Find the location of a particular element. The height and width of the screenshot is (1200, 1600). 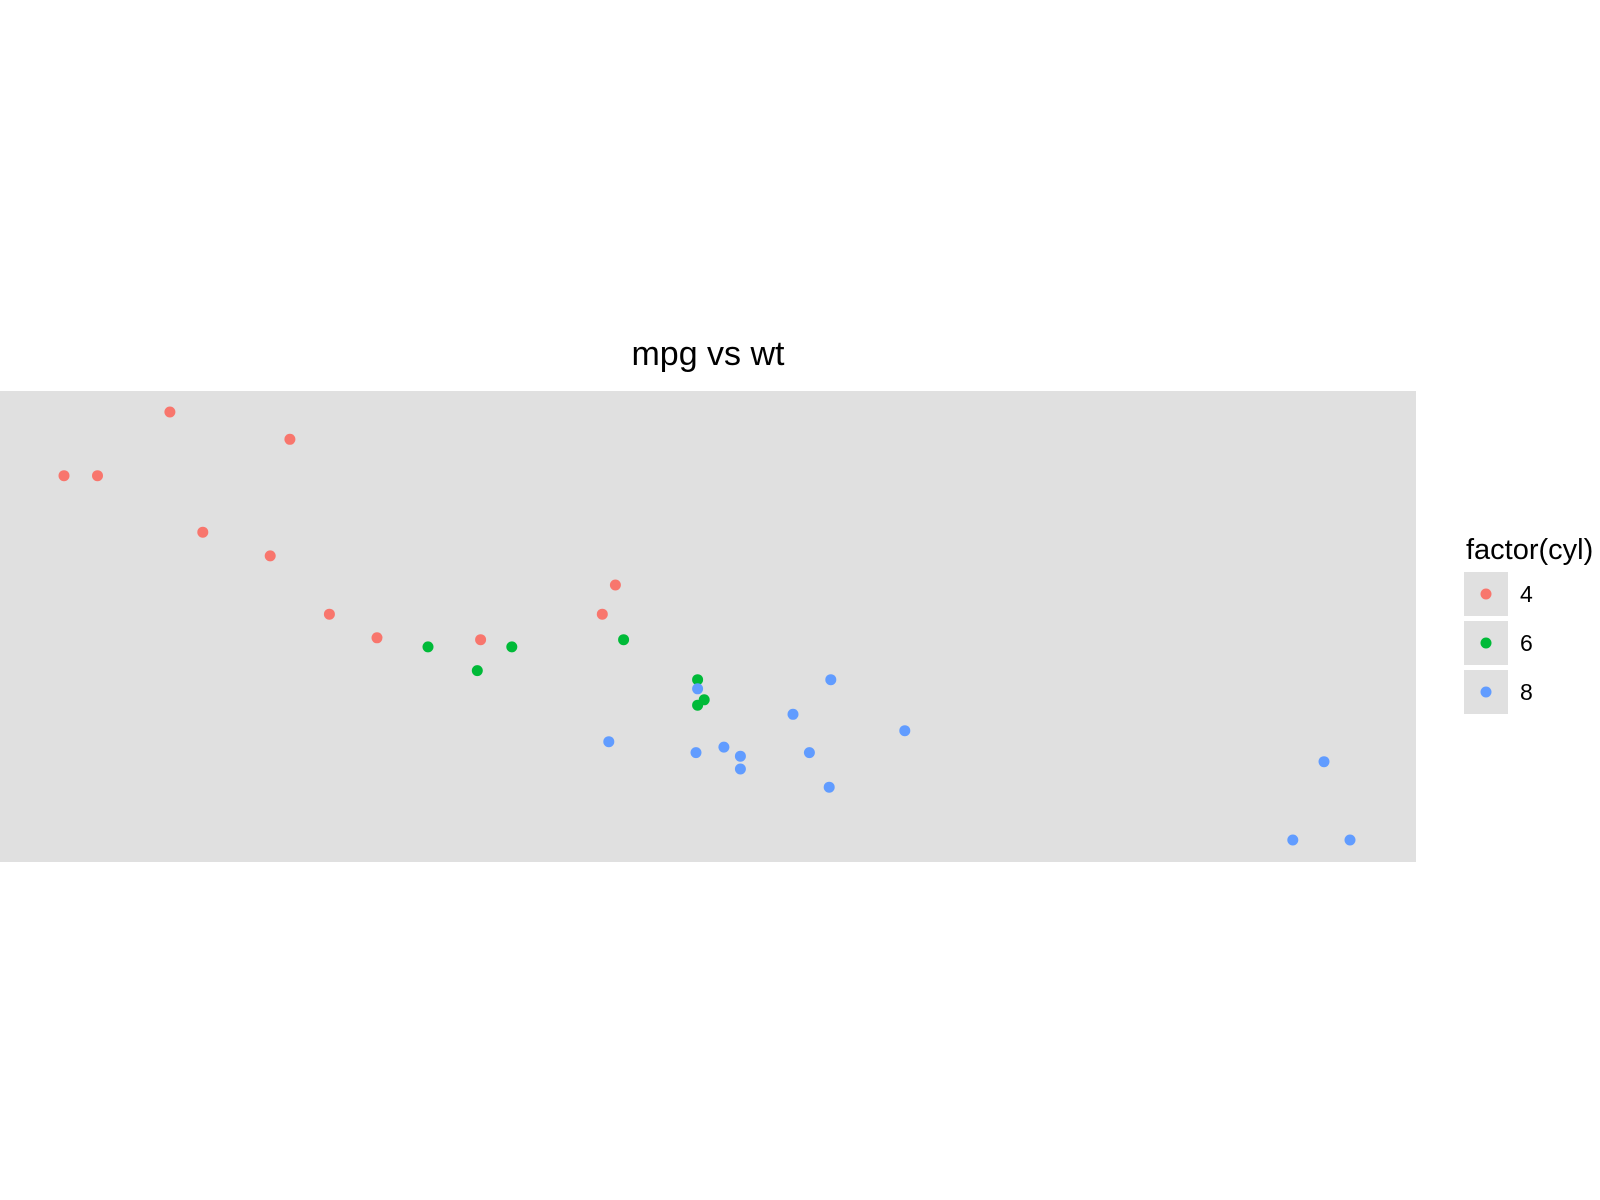

legend-label-4: 4 is located at coordinates (1526, 594).